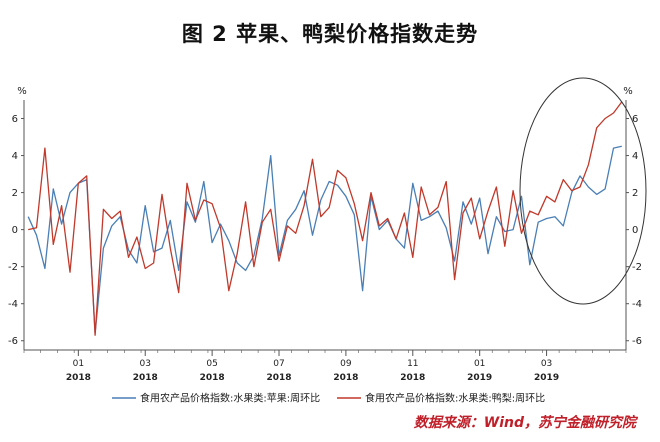  Describe the element at coordinates (15, 119) in the screenshot. I see `y-tick-label-left: 6` at that location.